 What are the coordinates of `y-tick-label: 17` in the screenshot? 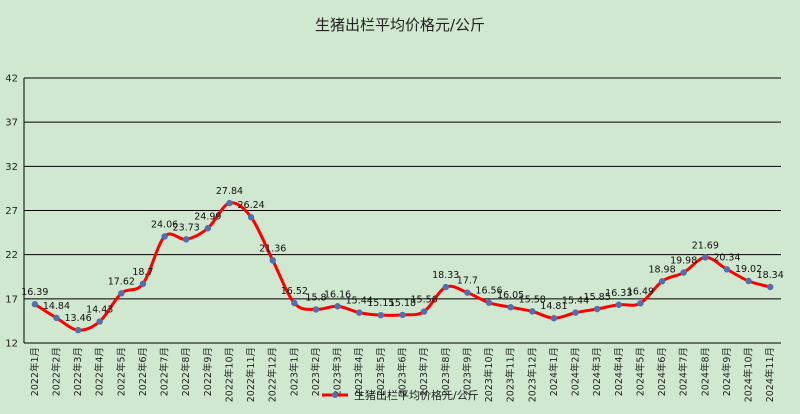 It's located at (11, 299).